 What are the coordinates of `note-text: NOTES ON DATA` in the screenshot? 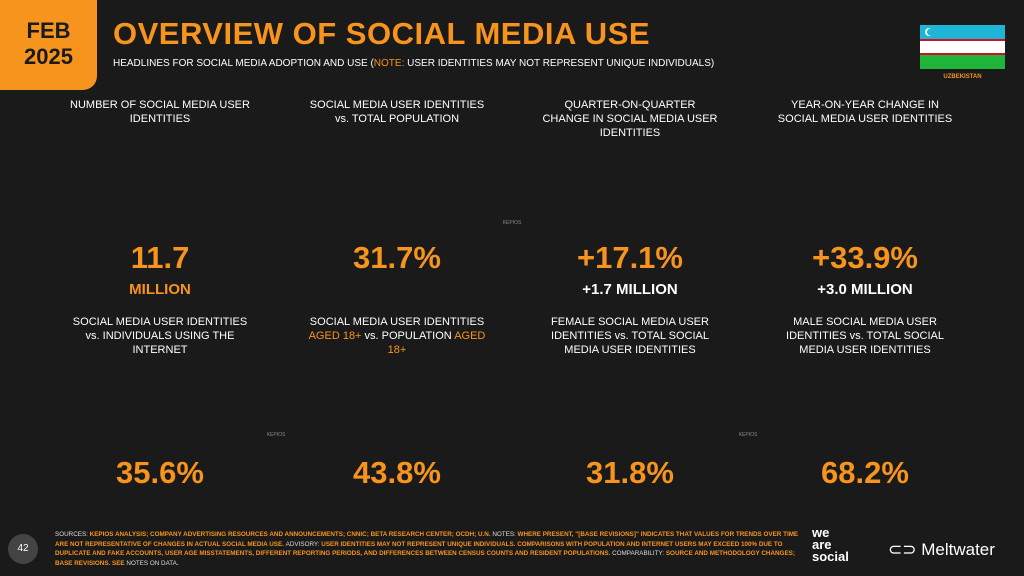 It's located at (151, 563).